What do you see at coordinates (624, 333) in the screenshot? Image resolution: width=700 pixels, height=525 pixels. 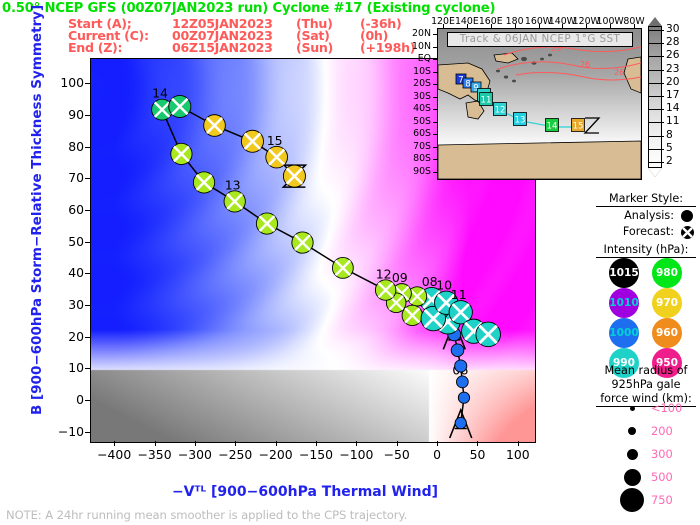 I see `intensity-swatch` at bounding box center [624, 333].